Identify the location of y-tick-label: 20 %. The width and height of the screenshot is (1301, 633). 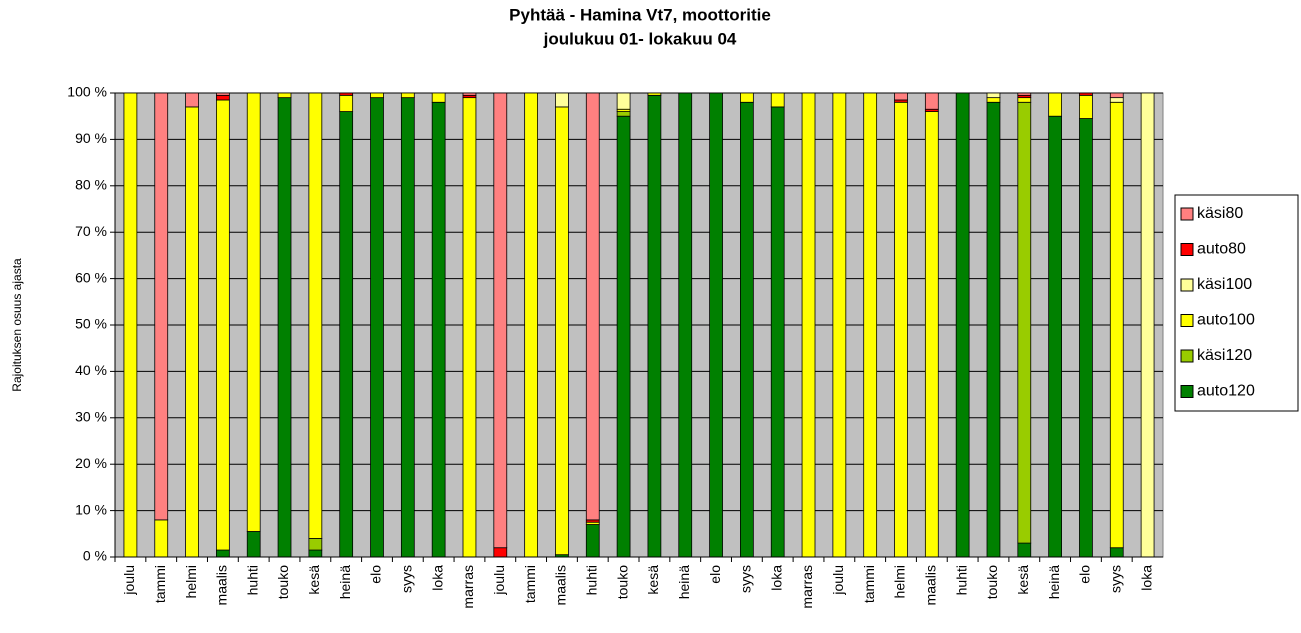
(91, 463).